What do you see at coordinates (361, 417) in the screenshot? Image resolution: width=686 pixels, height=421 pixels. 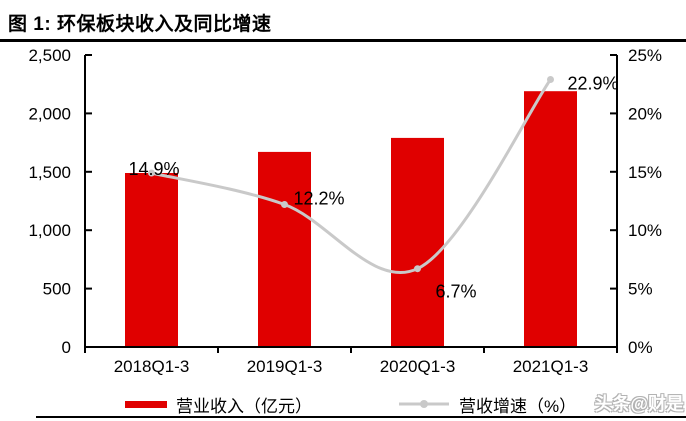 I see `bottom-rule` at bounding box center [361, 417].